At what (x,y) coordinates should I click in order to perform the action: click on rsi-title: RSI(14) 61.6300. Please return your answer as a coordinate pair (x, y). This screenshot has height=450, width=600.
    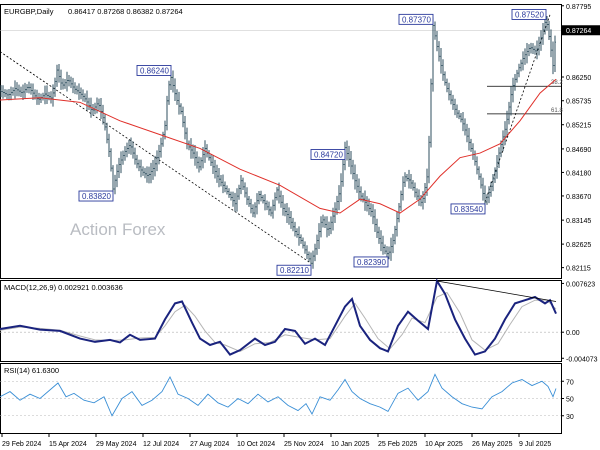
    Looking at the image, I should click on (31, 370).